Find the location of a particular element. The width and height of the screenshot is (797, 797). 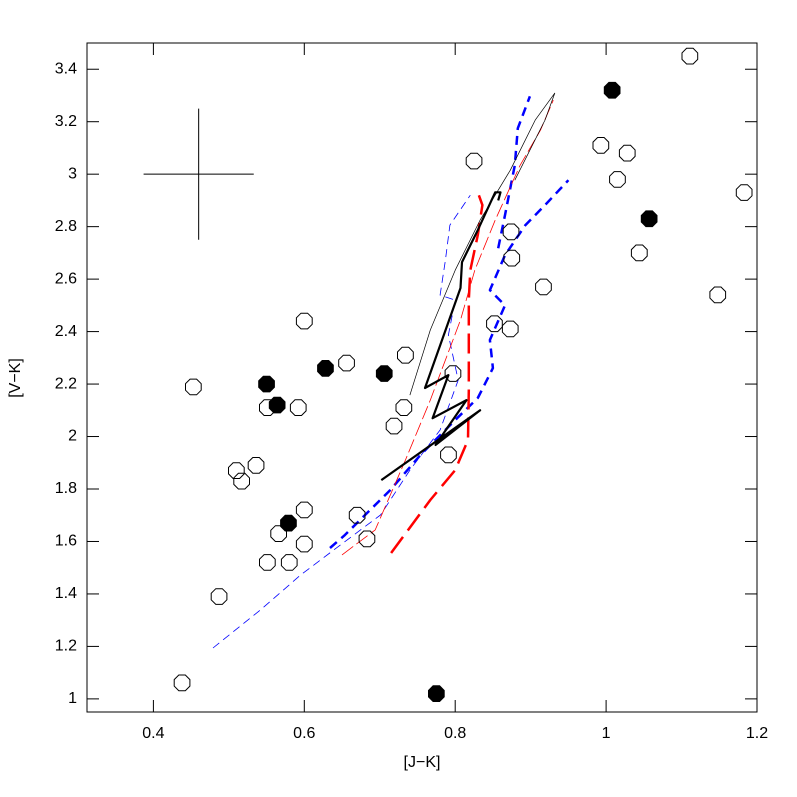

y-tick-label: 2.4 is located at coordinates (66, 331).